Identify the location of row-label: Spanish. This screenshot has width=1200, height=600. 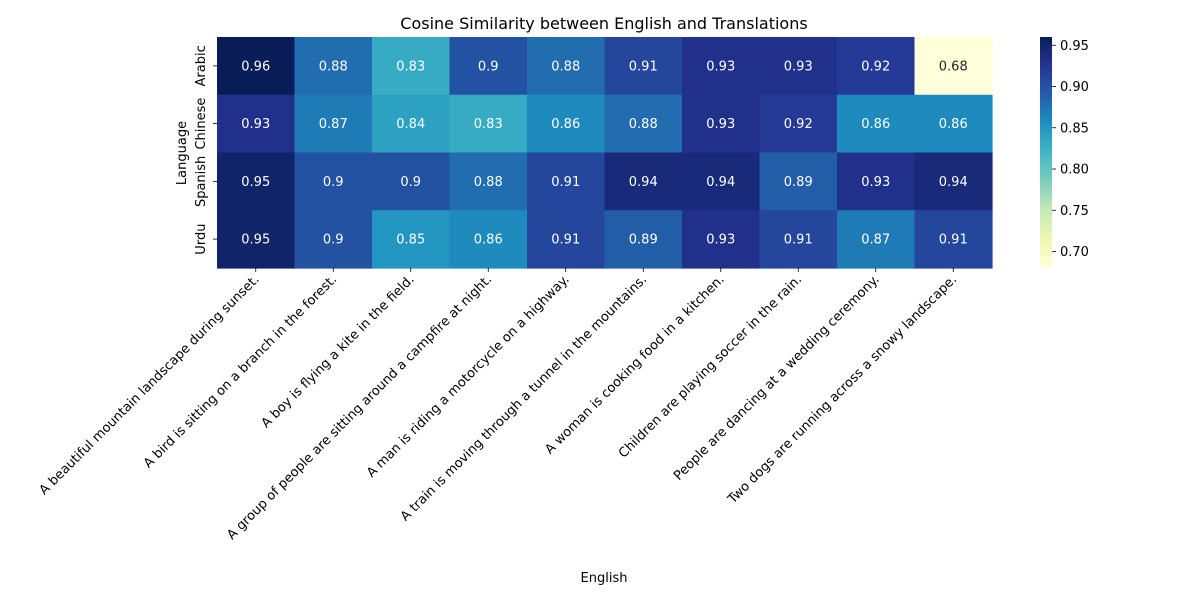
(201, 181).